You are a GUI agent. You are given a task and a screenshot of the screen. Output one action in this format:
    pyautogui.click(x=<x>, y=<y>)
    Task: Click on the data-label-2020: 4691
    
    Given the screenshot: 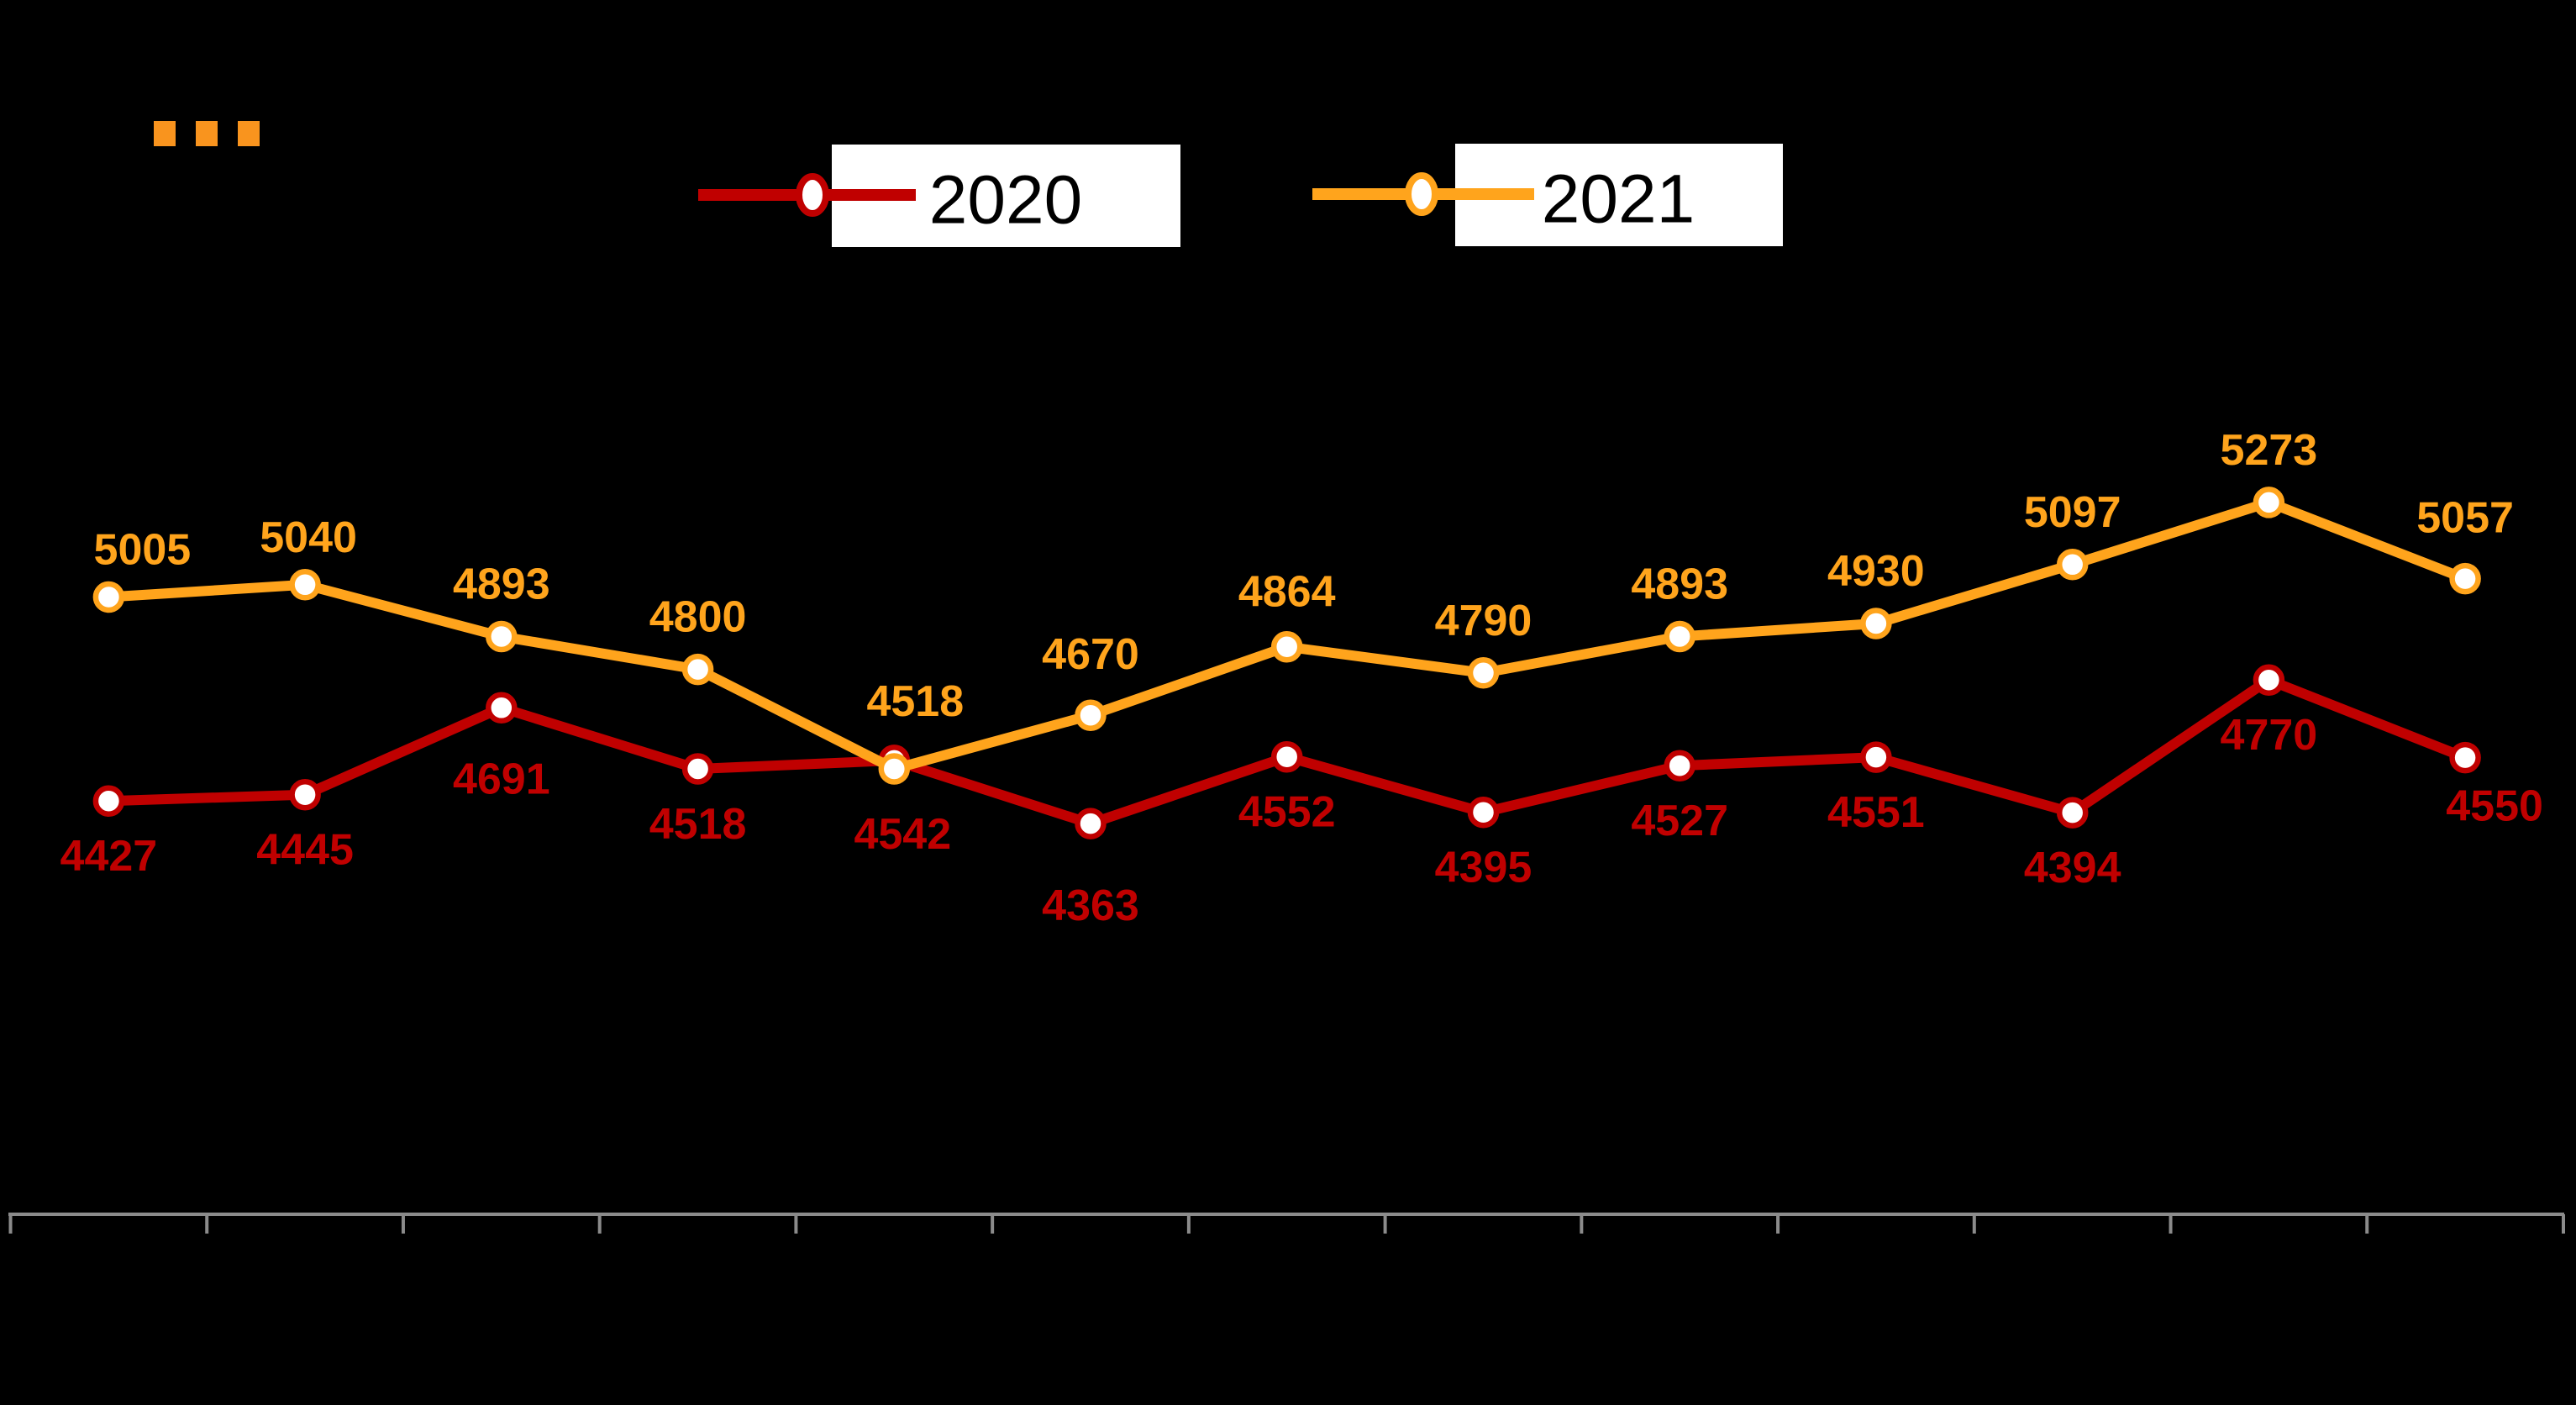 What is the action you would take?
    pyautogui.click(x=501, y=779)
    